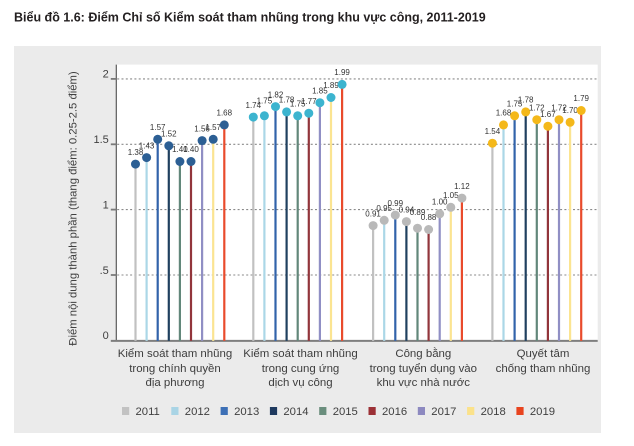 This screenshot has height=446, width=634. Describe the element at coordinates (101, 140) in the screenshot. I see `svg-text: 1.5` at that location.